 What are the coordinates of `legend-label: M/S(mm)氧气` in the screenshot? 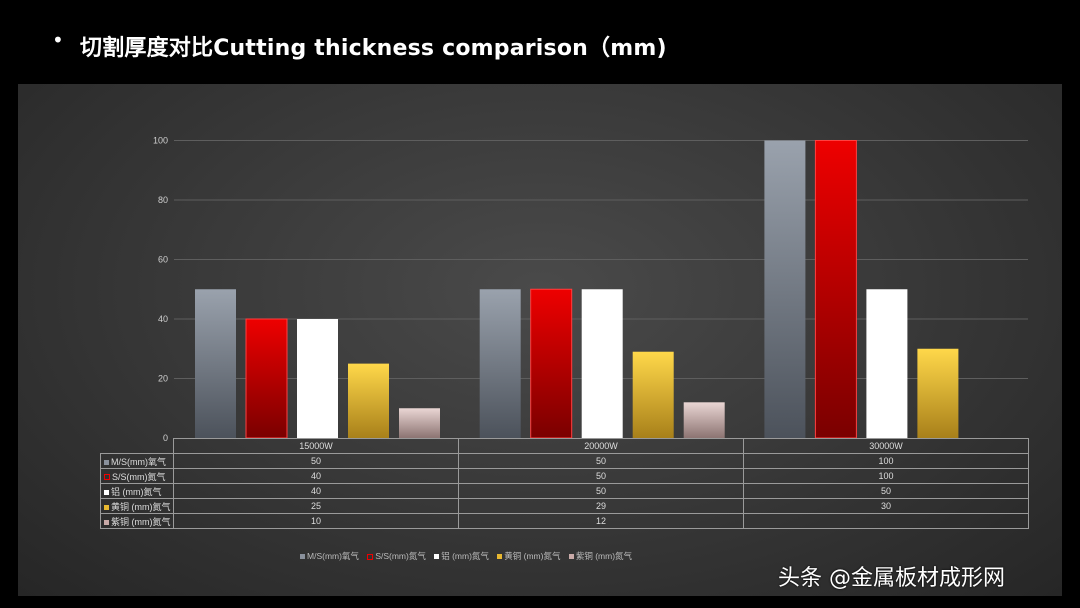 It's located at (333, 556).